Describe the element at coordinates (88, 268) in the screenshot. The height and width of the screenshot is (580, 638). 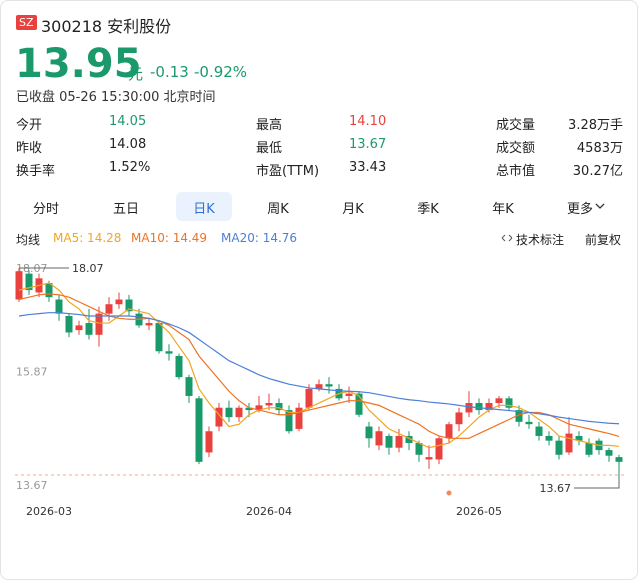
I see `max-label: 18.07` at that location.